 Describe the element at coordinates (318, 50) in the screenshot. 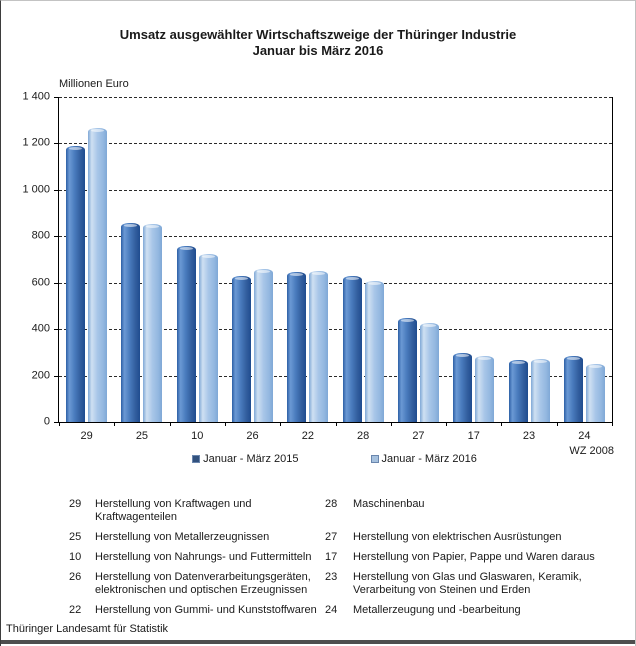

I see `chart-title-line2: Januar bis März 2016` at that location.